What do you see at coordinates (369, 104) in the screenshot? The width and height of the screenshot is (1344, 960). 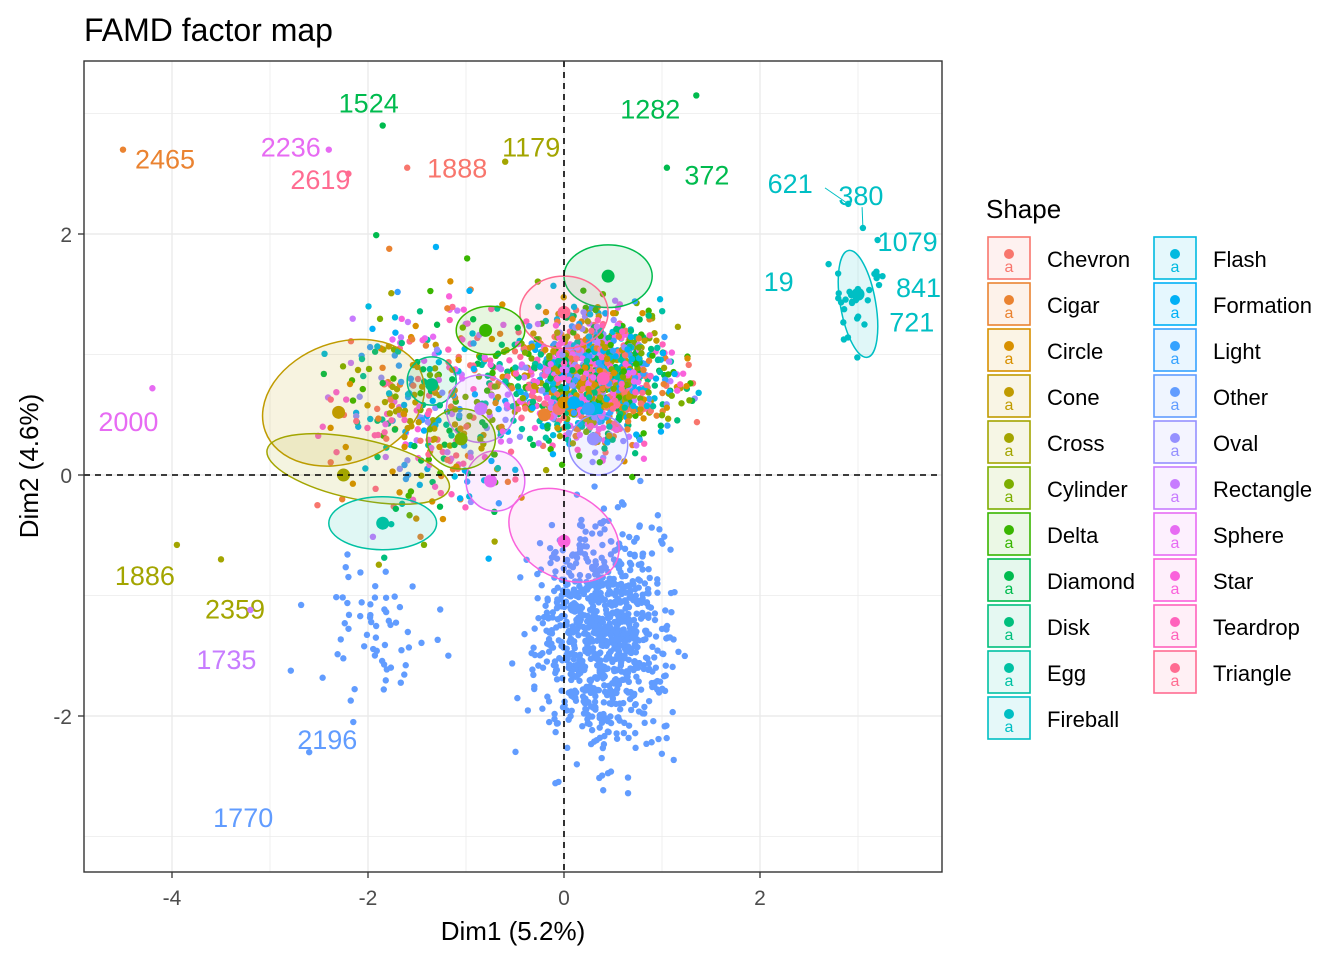 I see `point-label-1524: 1524` at bounding box center [369, 104].